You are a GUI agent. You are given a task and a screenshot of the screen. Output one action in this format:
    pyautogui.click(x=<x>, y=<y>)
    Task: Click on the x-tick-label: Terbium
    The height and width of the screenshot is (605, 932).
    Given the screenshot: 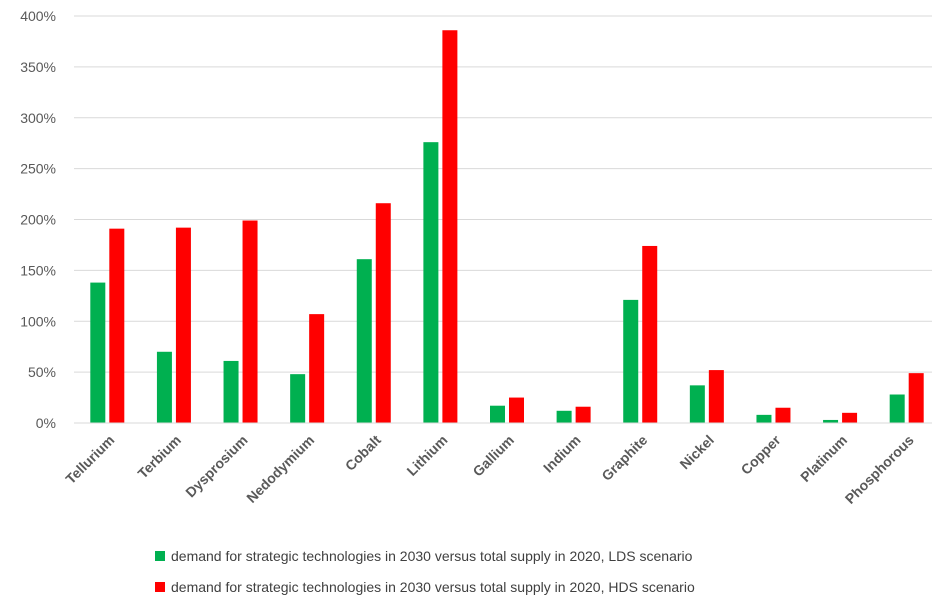 What is the action you would take?
    pyautogui.click(x=159, y=457)
    